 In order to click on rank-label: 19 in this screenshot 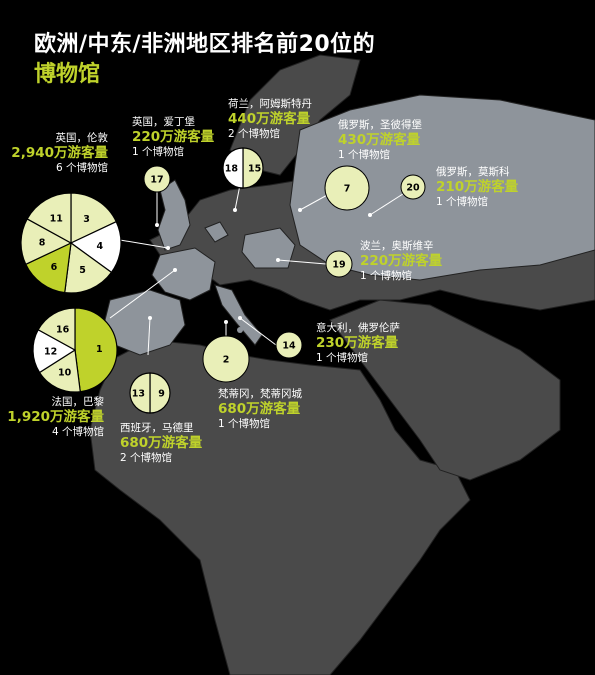, I will do `click(338, 265)`.